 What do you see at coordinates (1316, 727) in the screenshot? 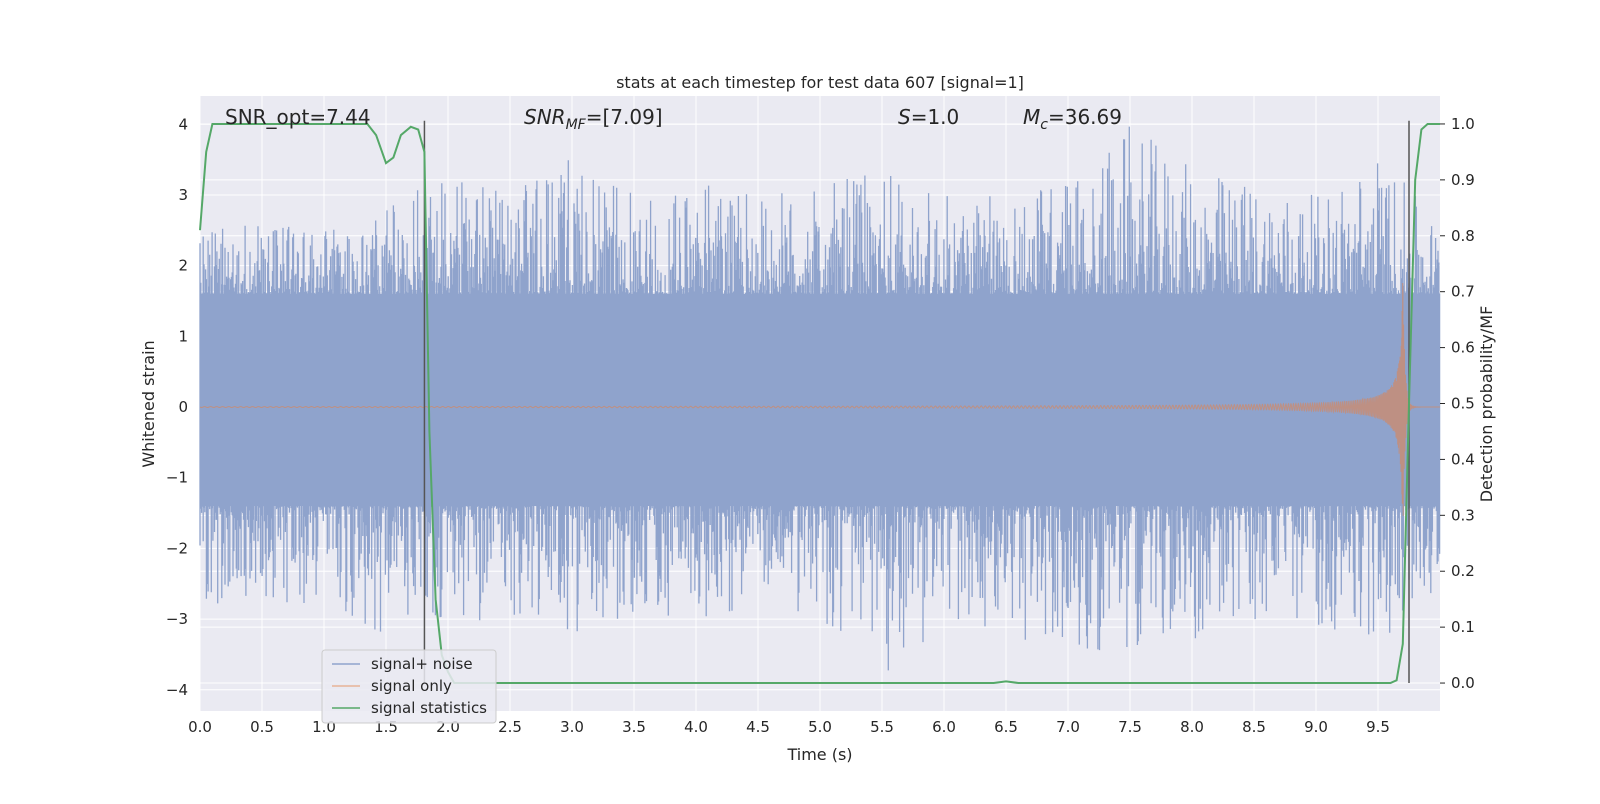
I see `x-tick-label: 9.0` at bounding box center [1316, 727].